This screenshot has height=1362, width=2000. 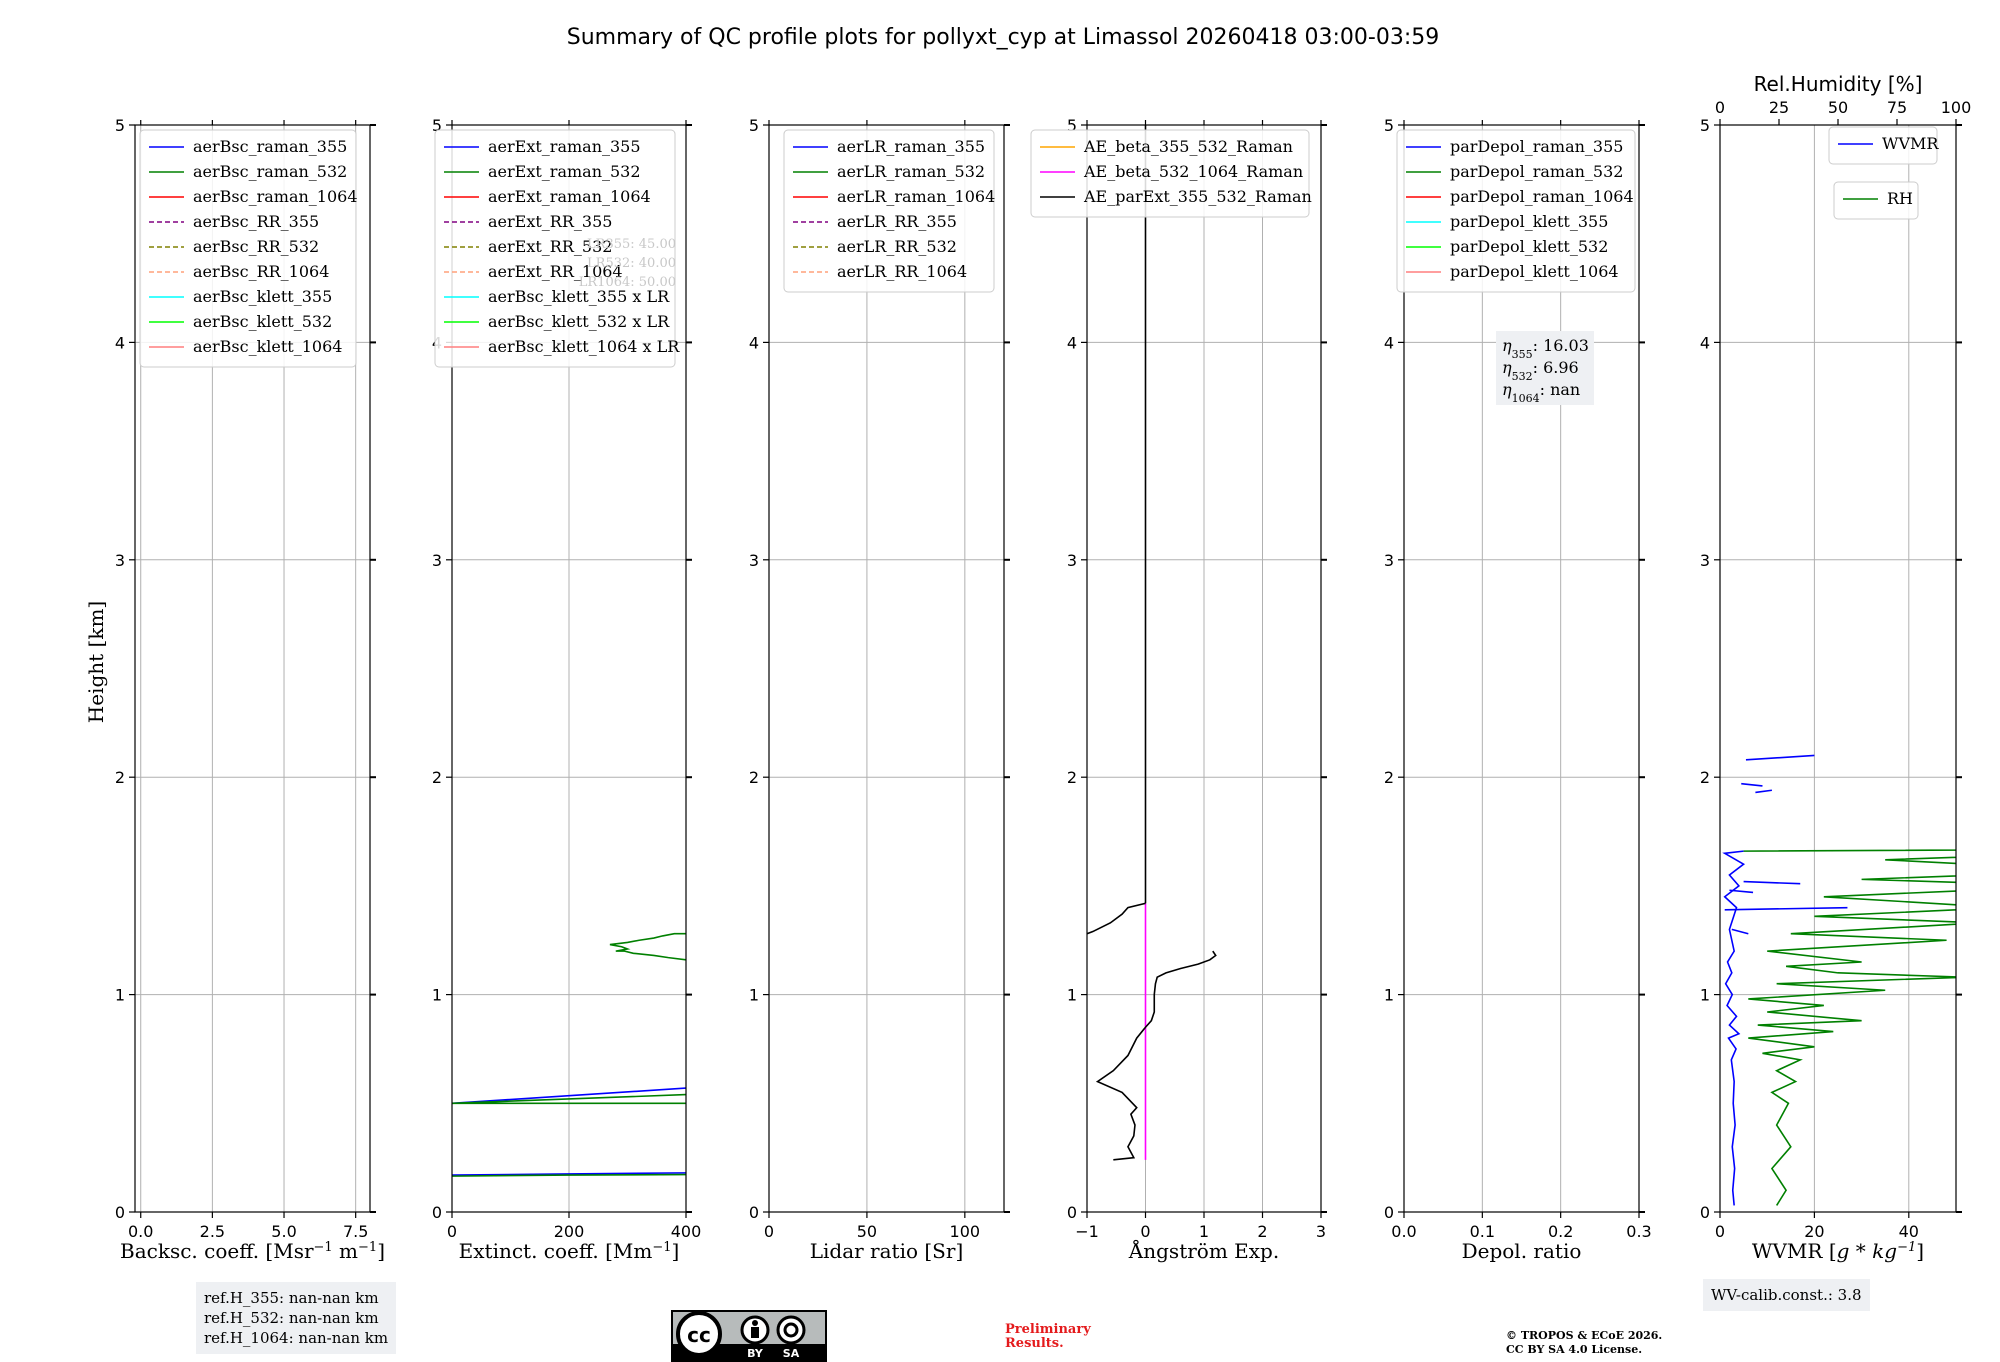 What do you see at coordinates (699, 1334) in the screenshot?
I see `cc-icon` at bounding box center [699, 1334].